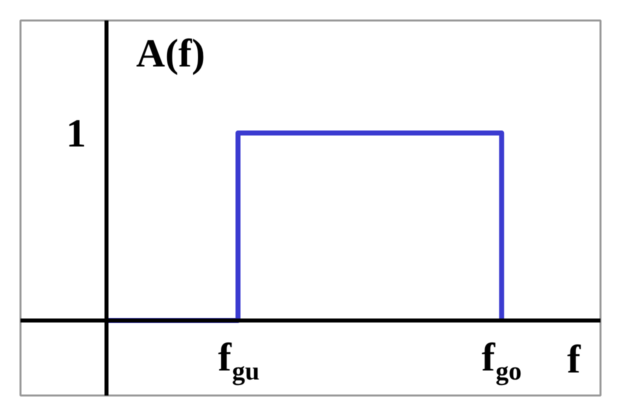 This screenshot has height=419, width=624. I want to click on annotation: 1, so click(76, 133).